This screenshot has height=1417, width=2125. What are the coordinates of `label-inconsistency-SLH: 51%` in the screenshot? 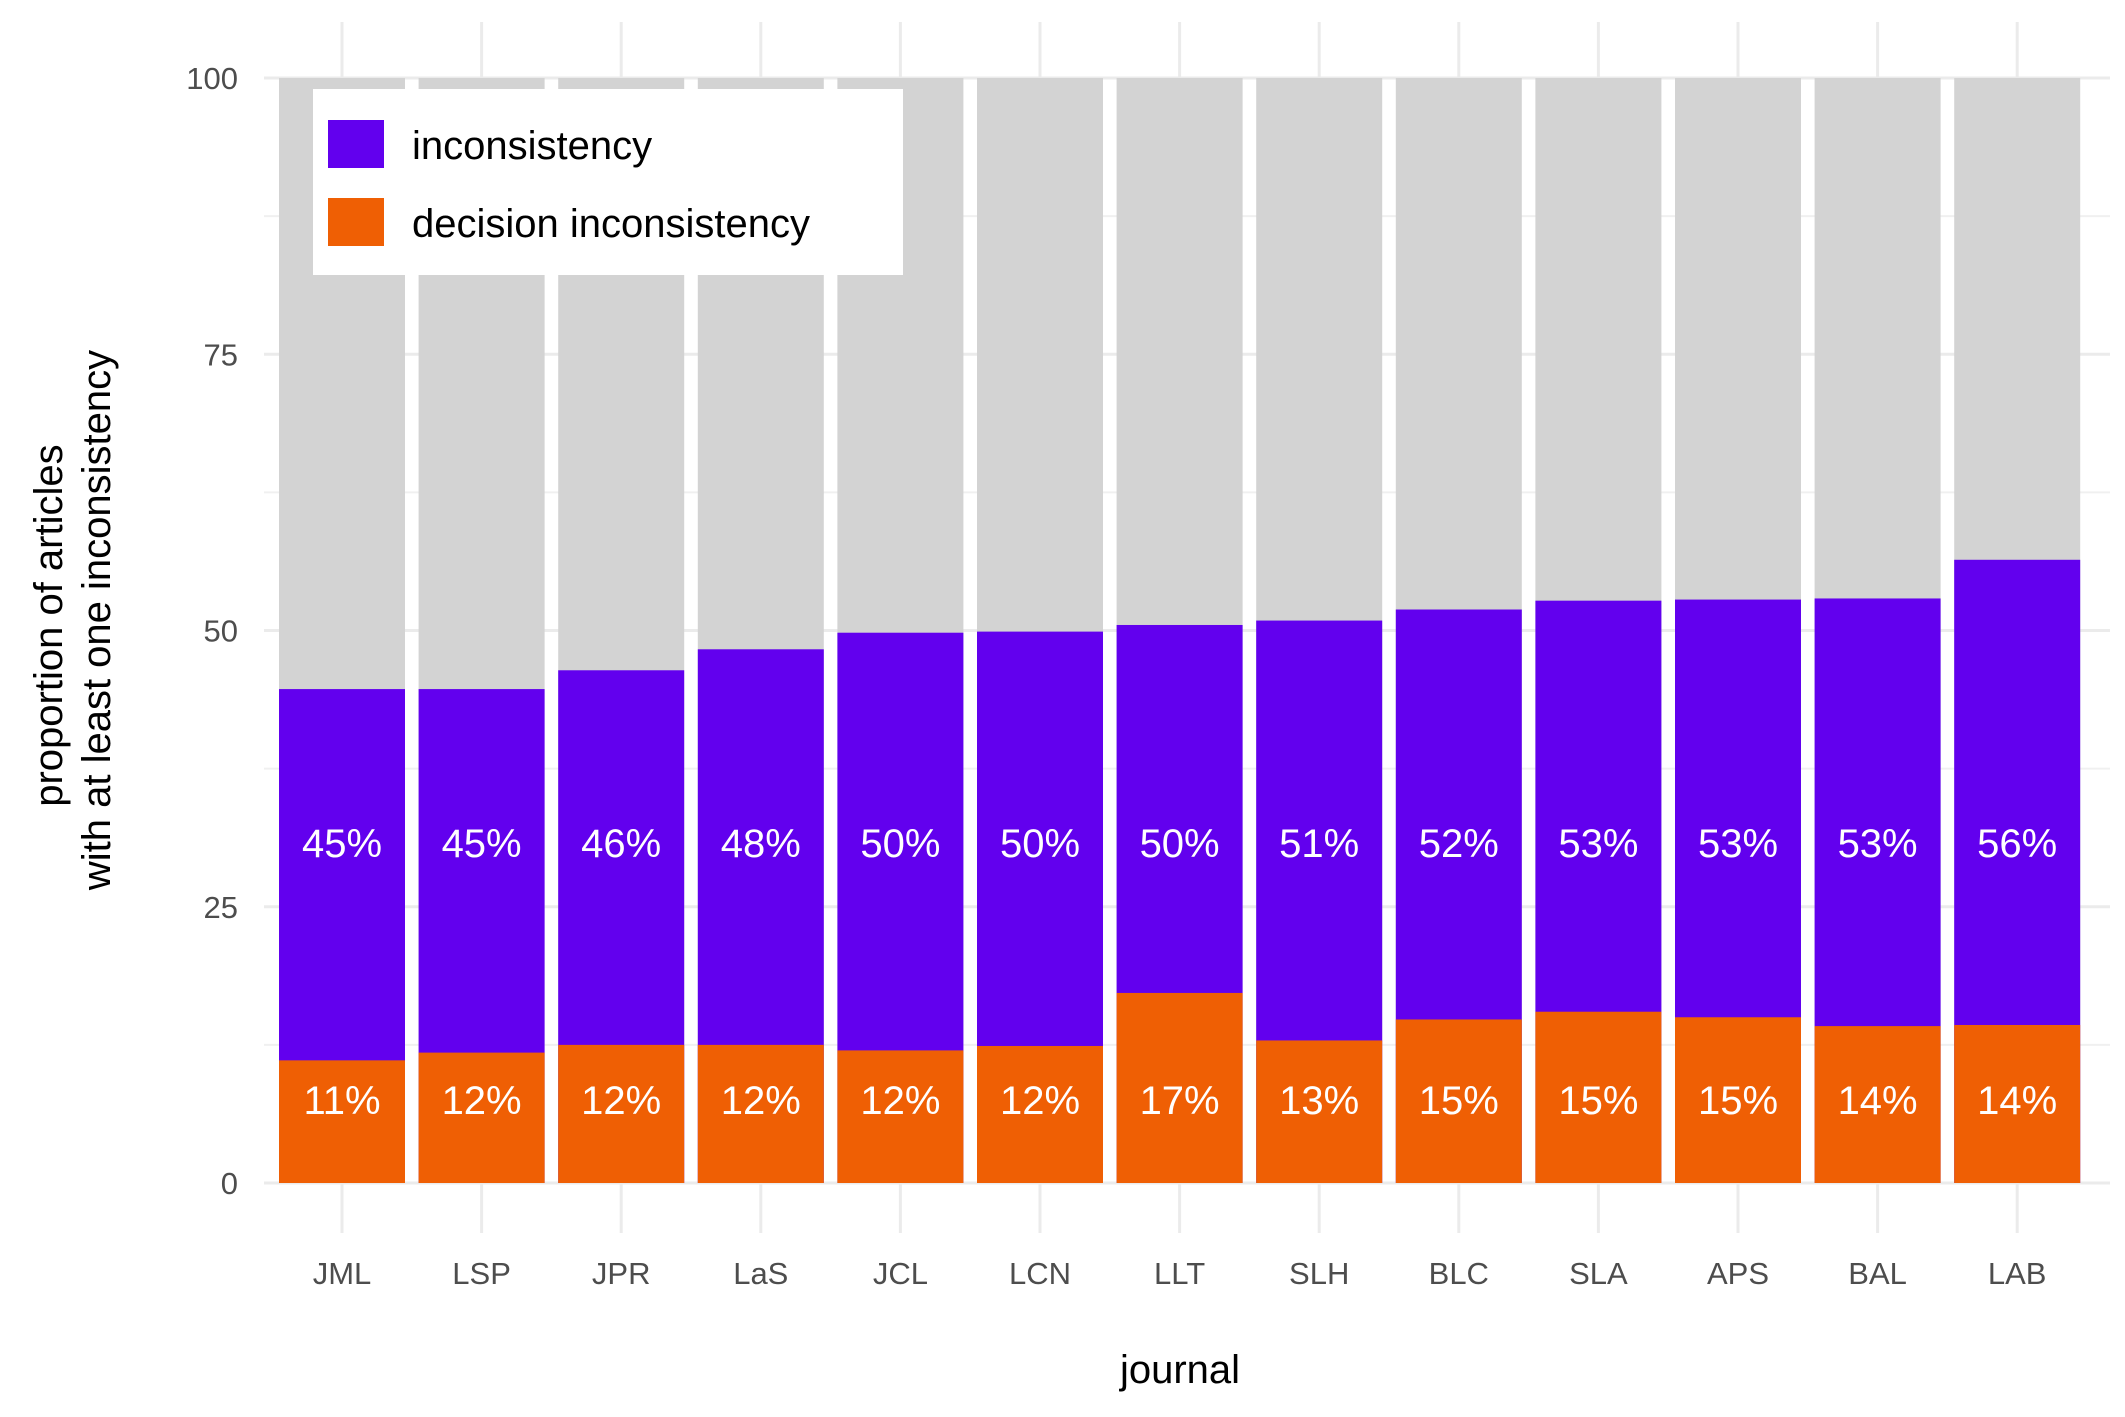 It's located at (1319, 844).